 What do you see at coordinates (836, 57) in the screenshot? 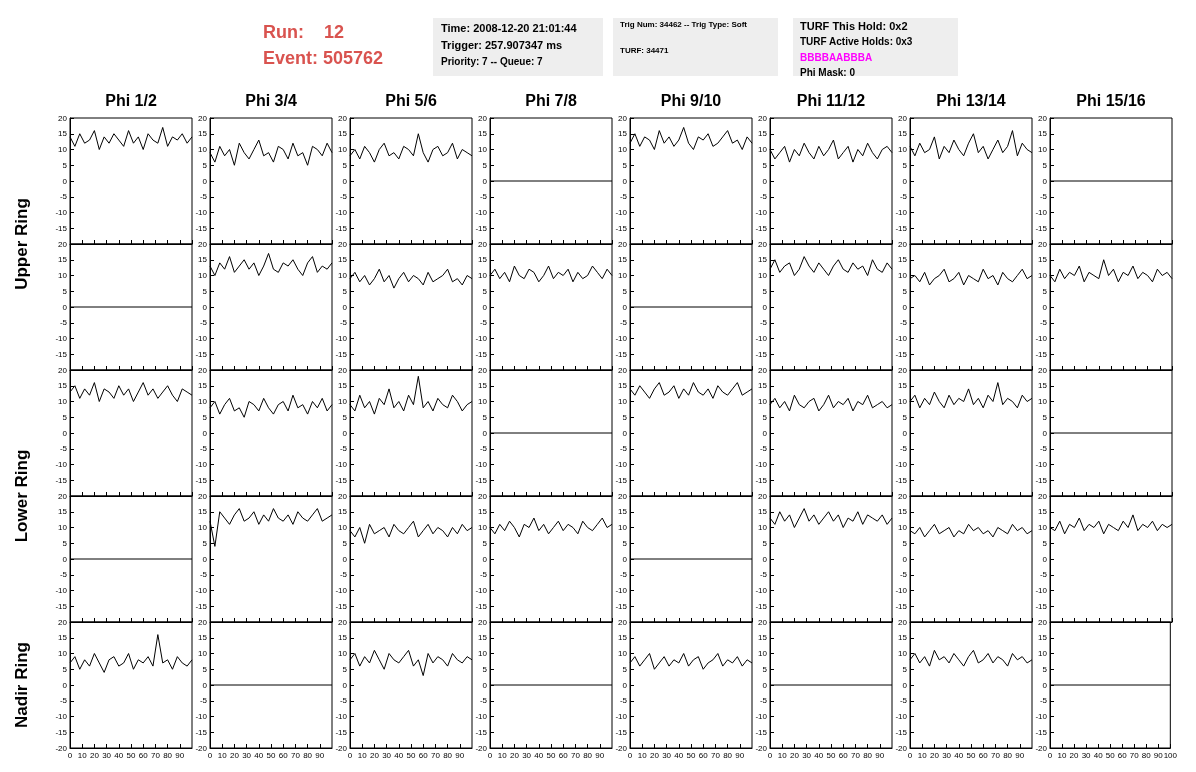
I see `text: BBBBAABBBA` at bounding box center [836, 57].